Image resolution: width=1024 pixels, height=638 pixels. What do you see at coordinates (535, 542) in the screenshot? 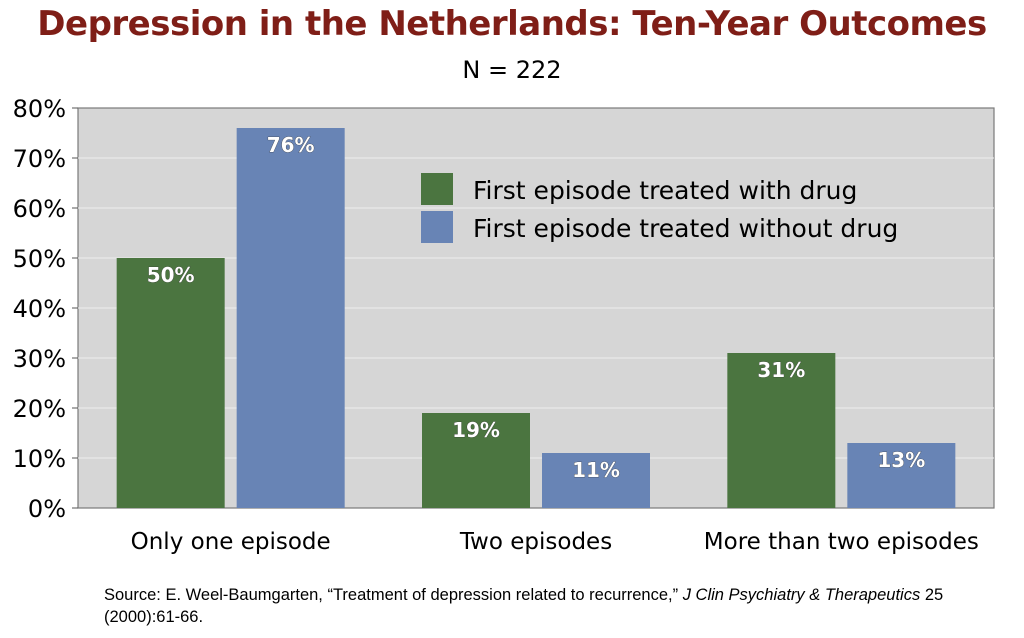
I see `x-tick-label: Two episodes` at bounding box center [535, 542].